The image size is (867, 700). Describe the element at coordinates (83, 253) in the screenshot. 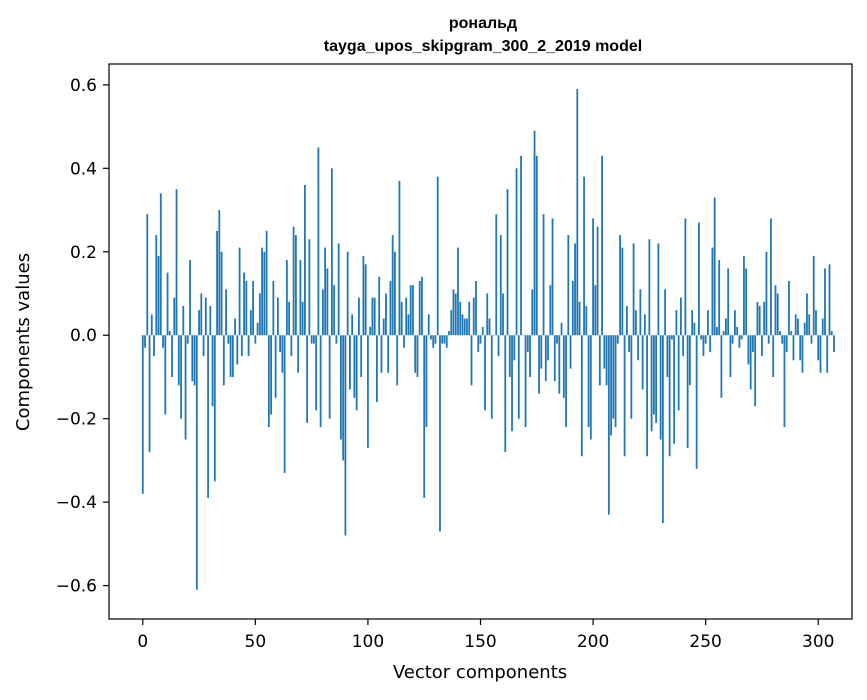

I see `y-tick-label: 0.2` at that location.